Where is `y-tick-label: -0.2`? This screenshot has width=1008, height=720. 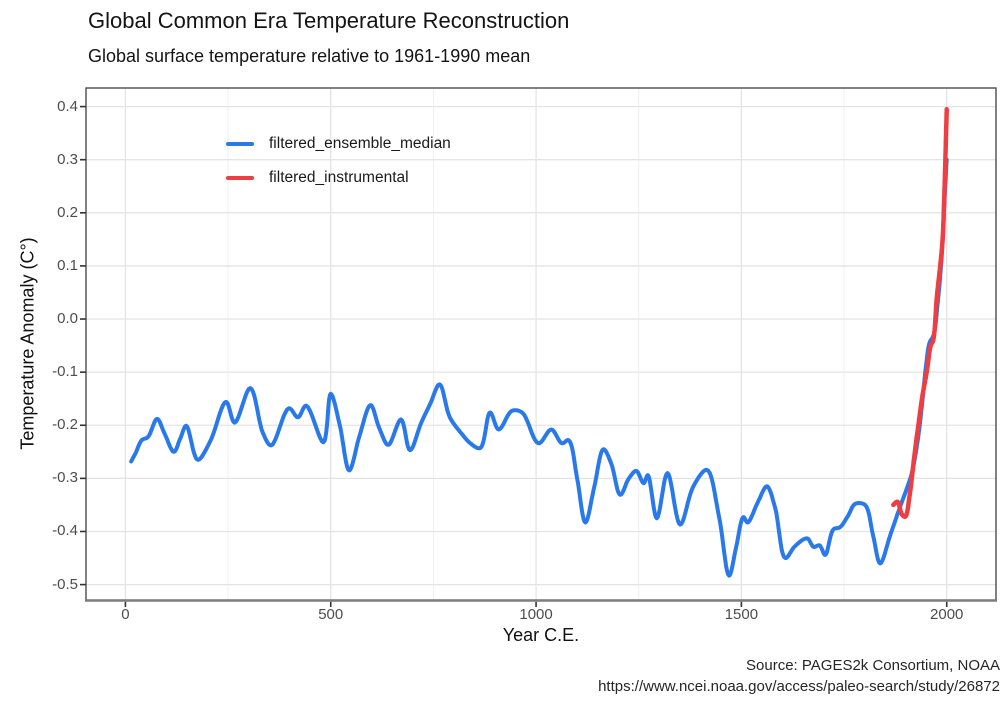
y-tick-label: -0.2 is located at coordinates (65, 425).